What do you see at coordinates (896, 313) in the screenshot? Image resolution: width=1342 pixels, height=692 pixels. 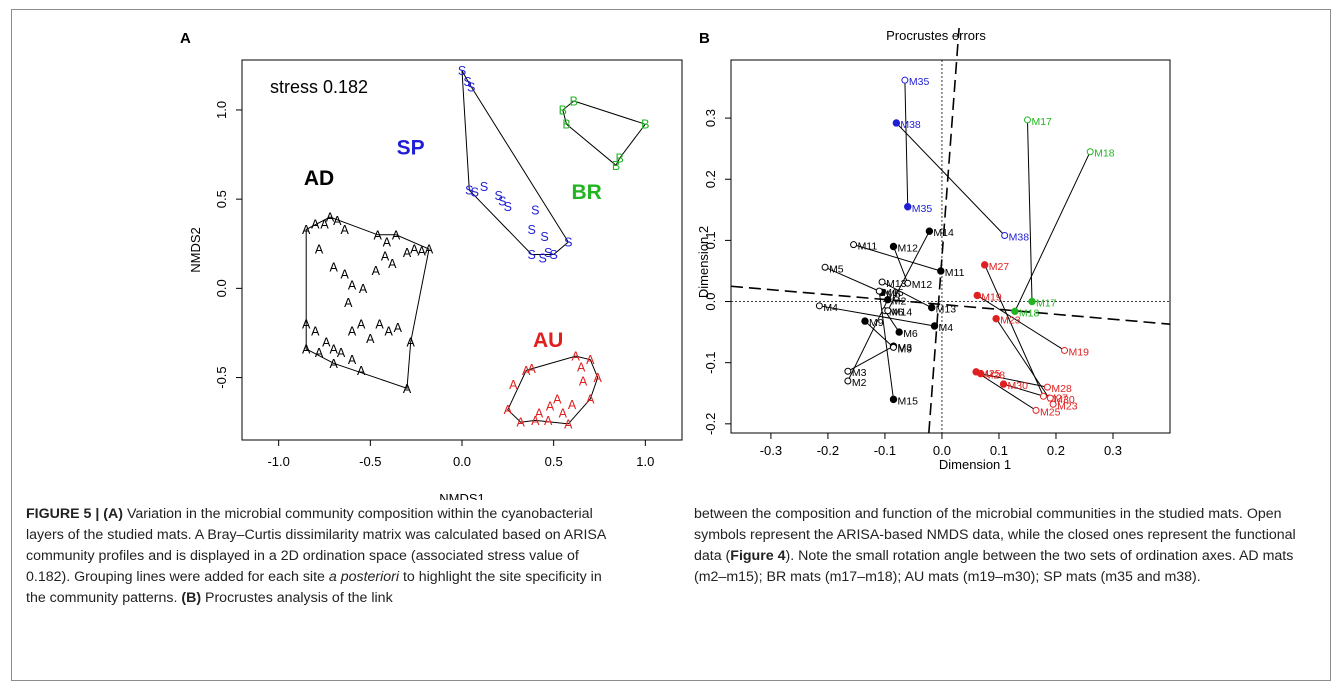 I see `panel-b-open-point-label: M6` at bounding box center [896, 313].